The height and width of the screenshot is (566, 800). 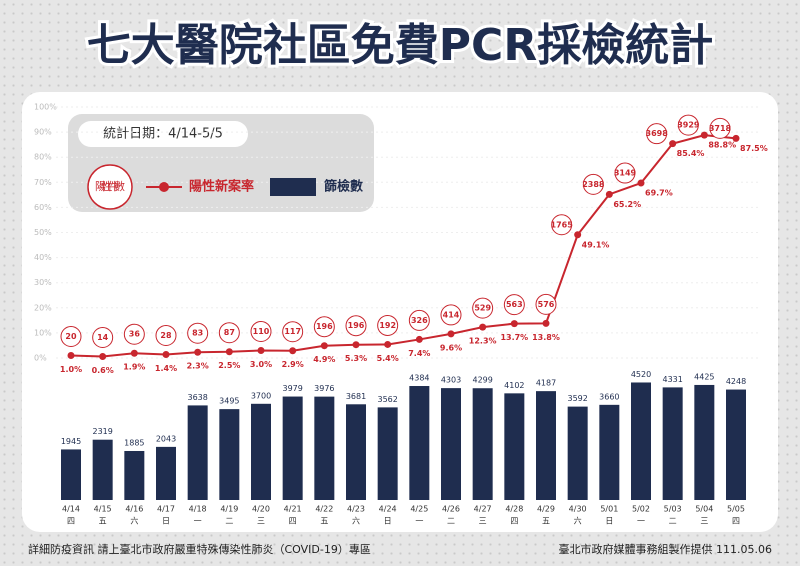 What do you see at coordinates (43, 332) in the screenshot?
I see `y-tick-label: 10%` at bounding box center [43, 332].